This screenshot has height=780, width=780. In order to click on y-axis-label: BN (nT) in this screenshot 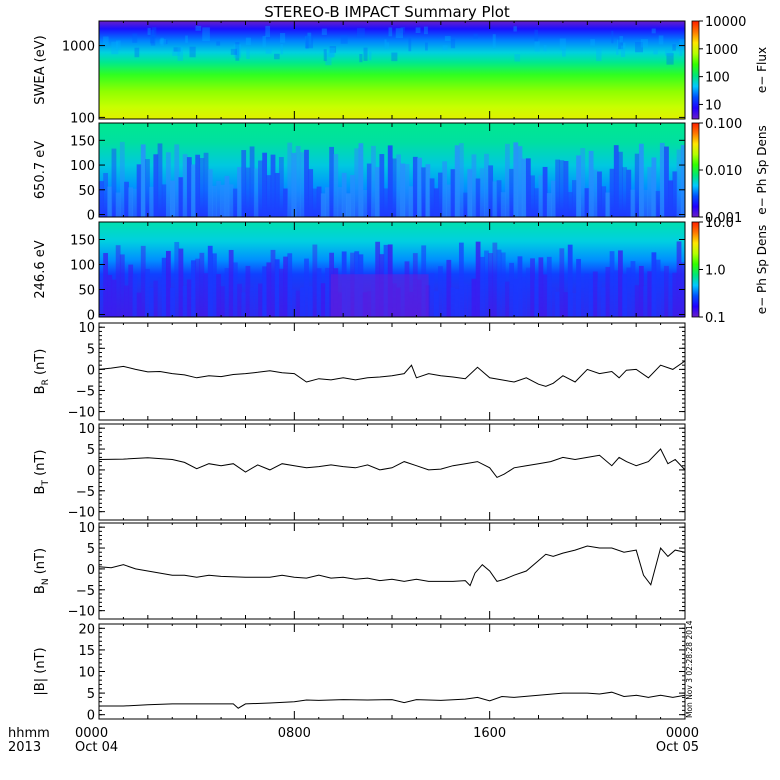, I will do `click(42, 571)`.